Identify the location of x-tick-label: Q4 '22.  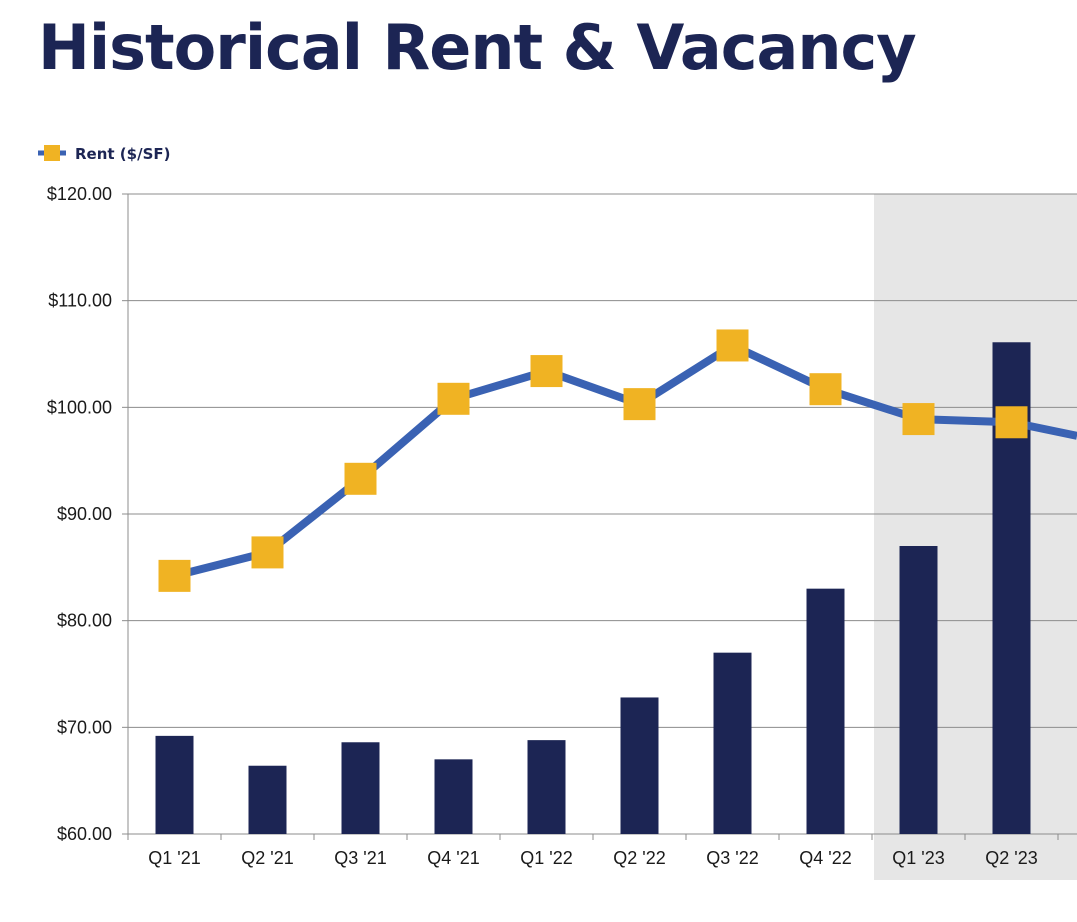
(825, 858).